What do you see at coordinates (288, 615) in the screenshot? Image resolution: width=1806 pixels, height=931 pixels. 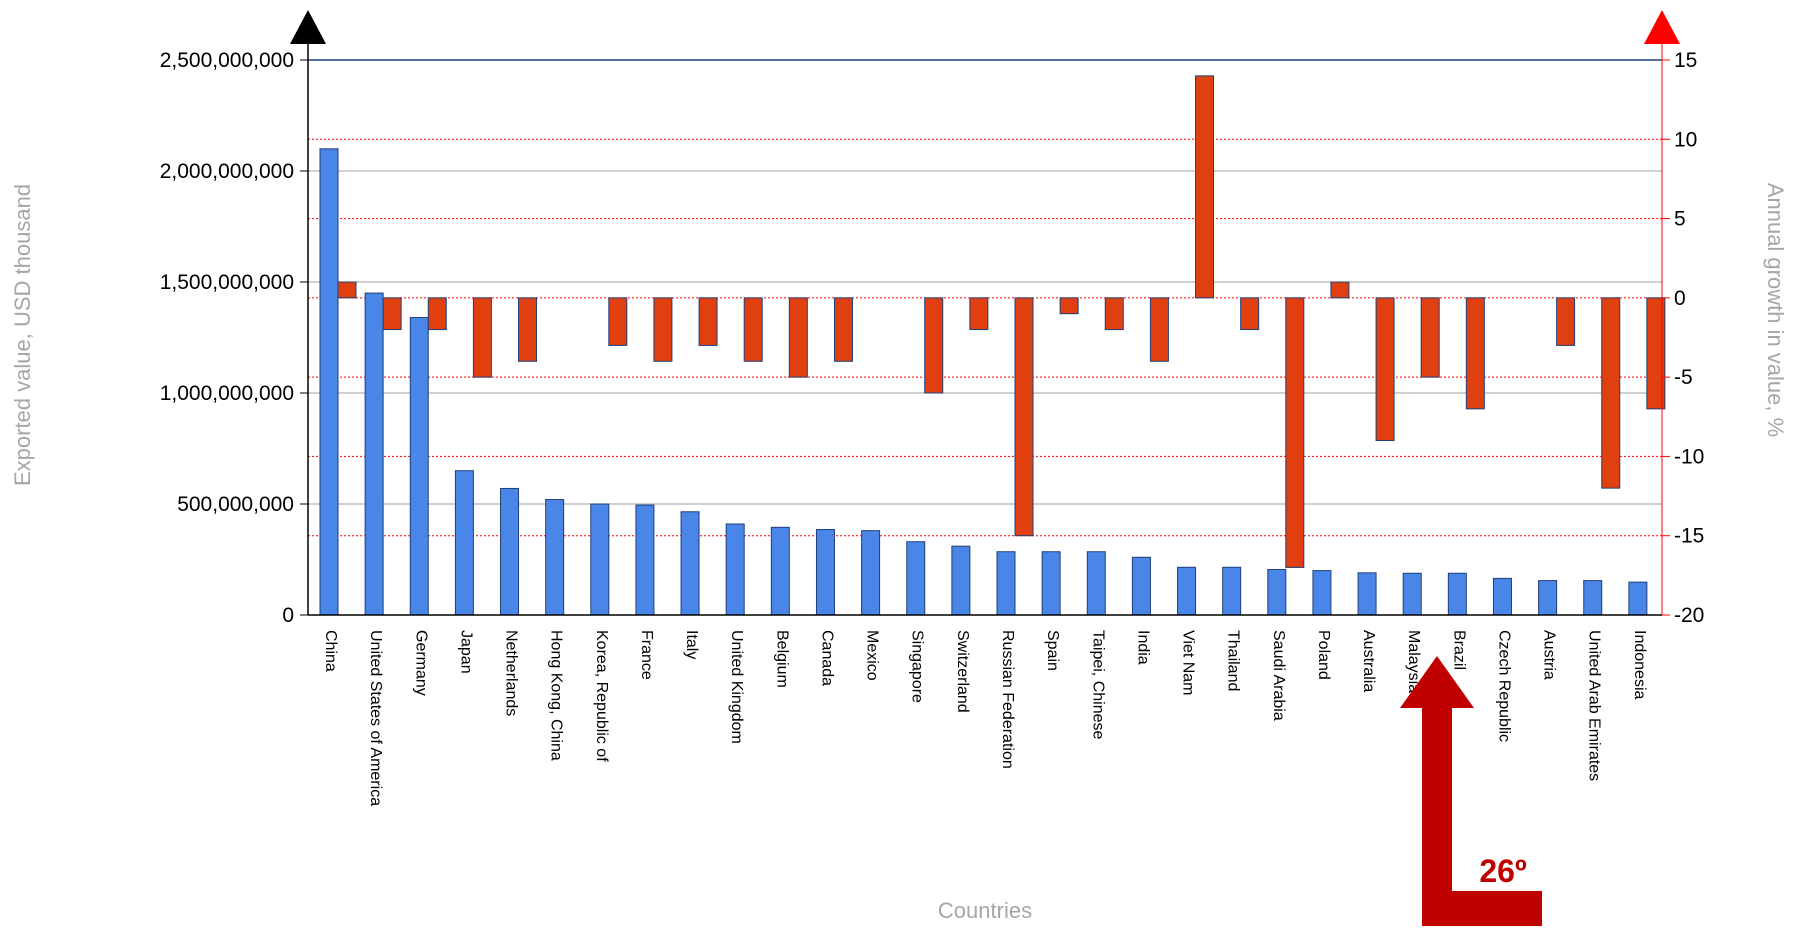 I see `y-tick-label: 0` at bounding box center [288, 615].